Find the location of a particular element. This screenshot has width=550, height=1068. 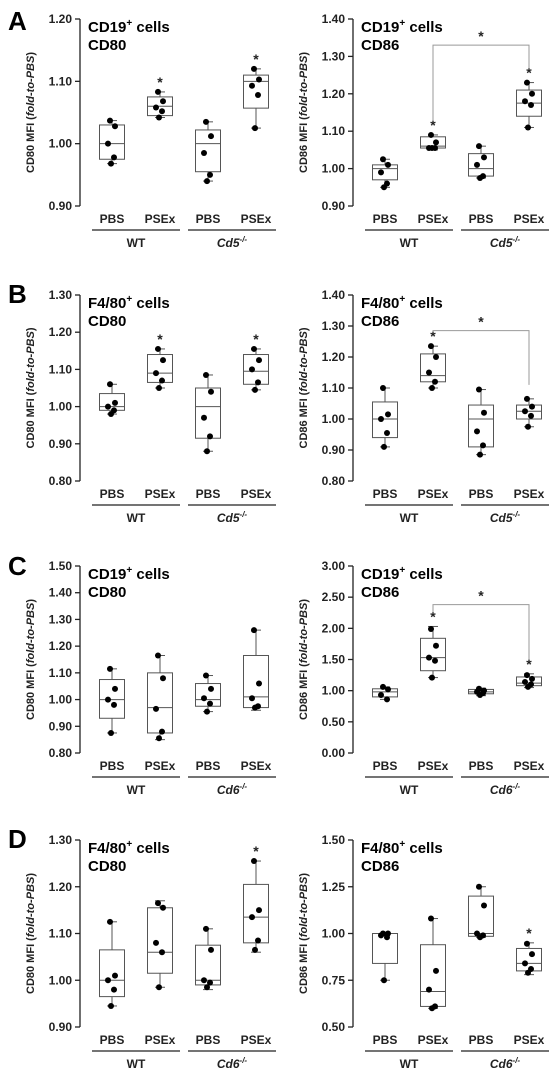

y-tick-label: 3.00 is located at coordinates (334, 566).